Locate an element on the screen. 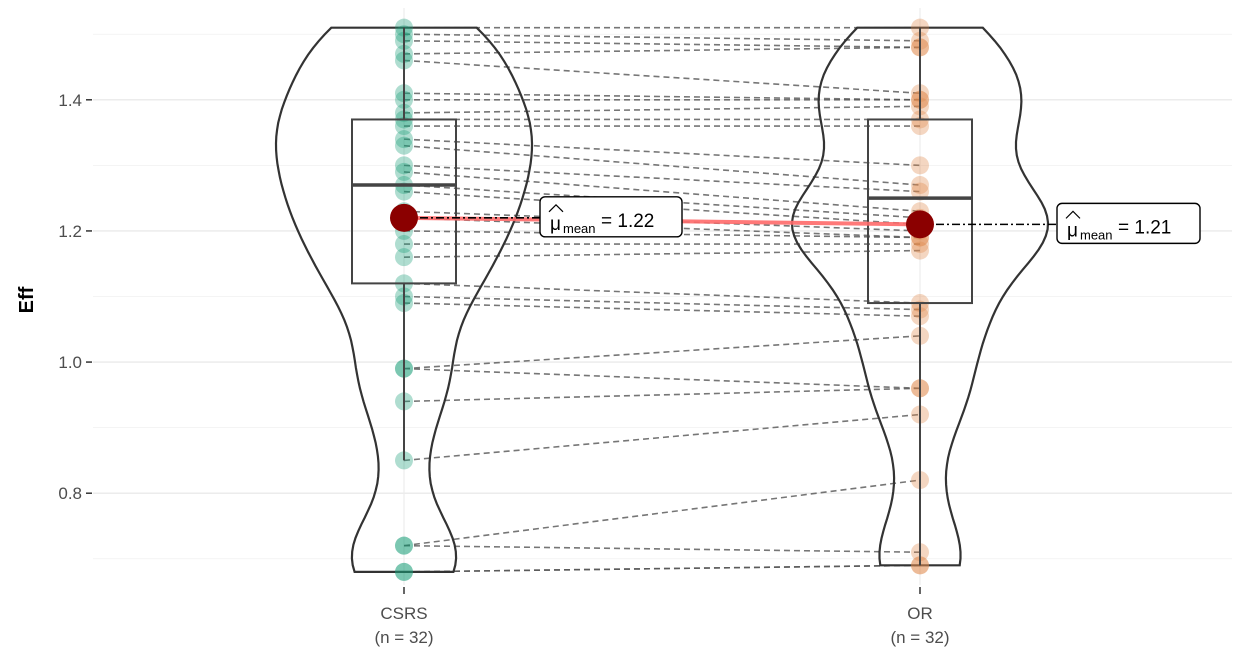  box-or is located at coordinates (920, 211).